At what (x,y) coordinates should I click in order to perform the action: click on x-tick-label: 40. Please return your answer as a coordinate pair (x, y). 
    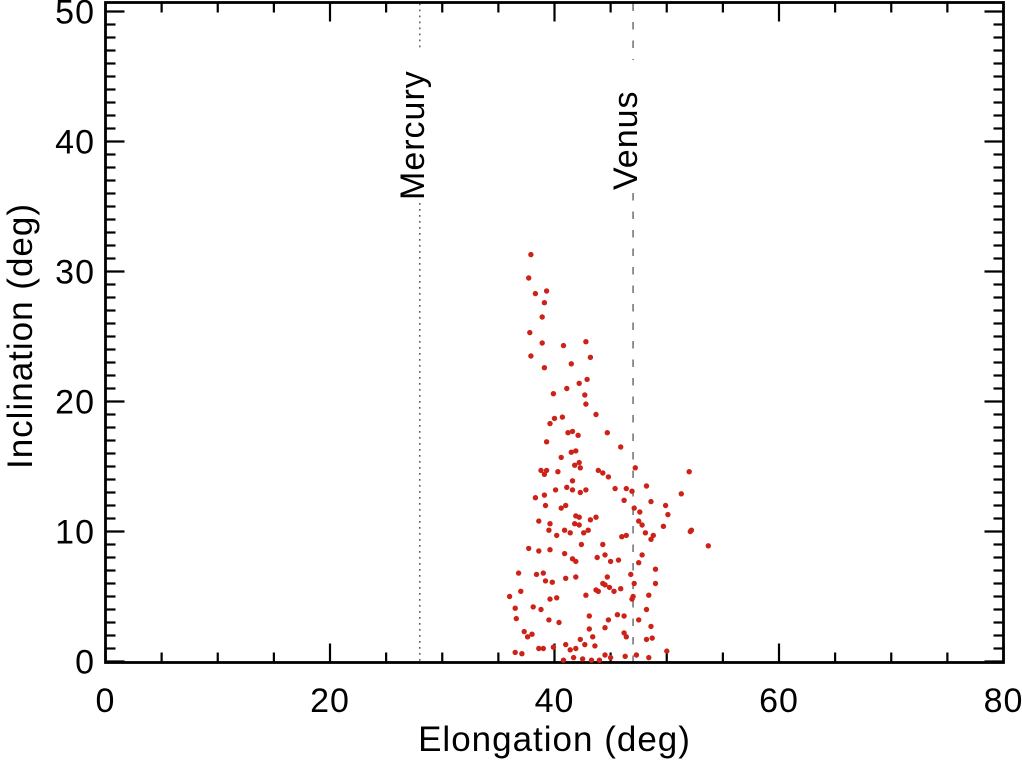
    Looking at the image, I should click on (555, 701).